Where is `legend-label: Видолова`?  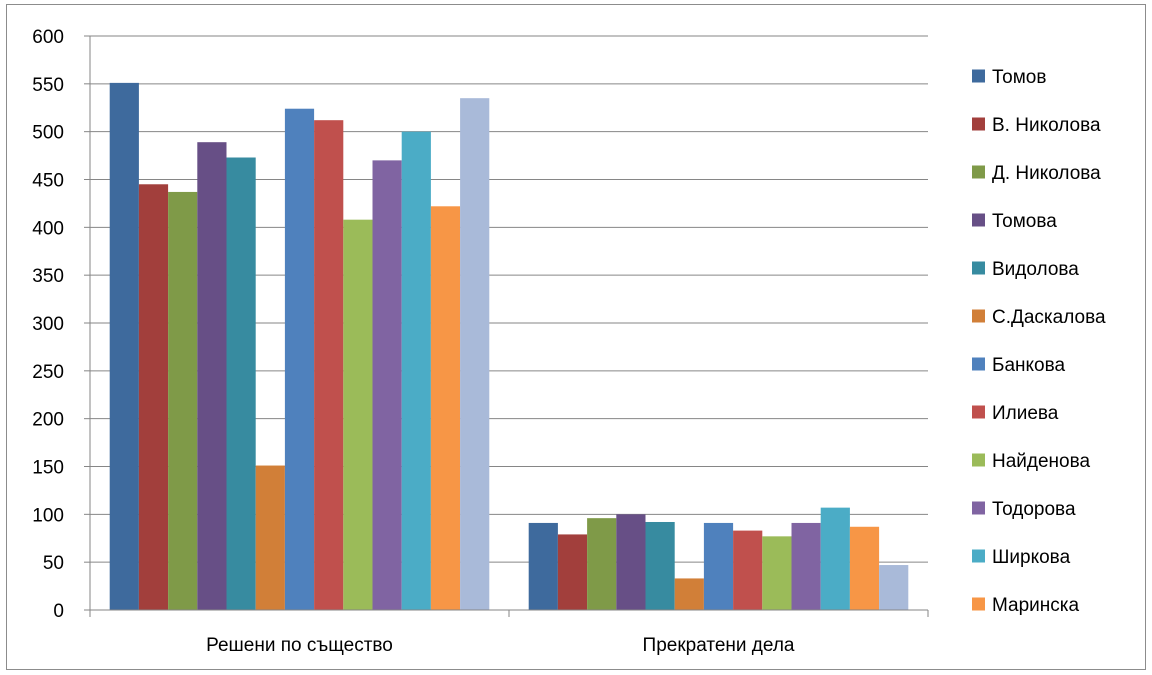 legend-label: Видолова is located at coordinates (1035, 269).